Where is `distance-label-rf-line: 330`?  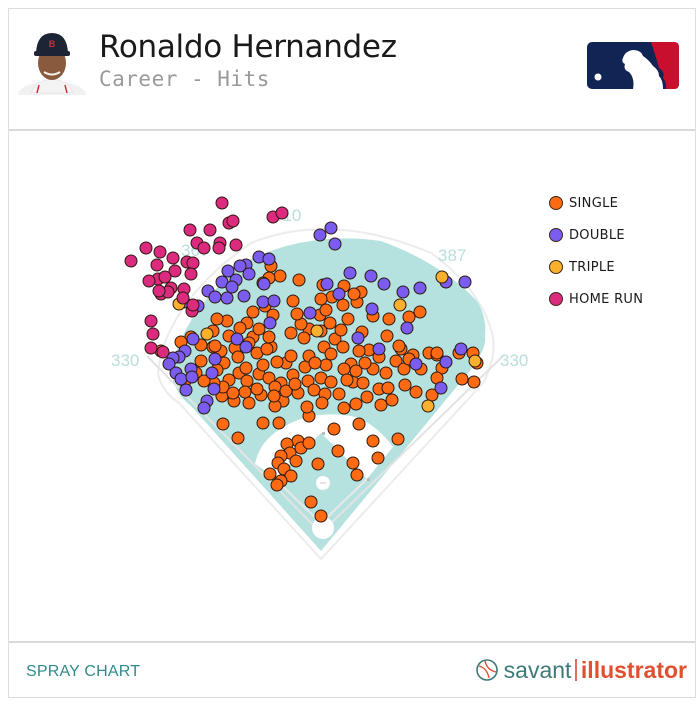 distance-label-rf-line: 330 is located at coordinates (514, 360).